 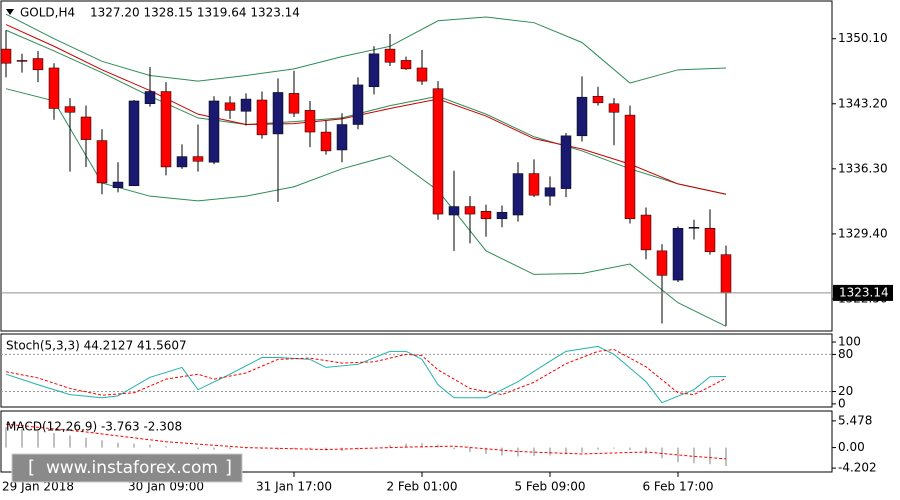 What do you see at coordinates (228, 467) in the screenshot?
I see `watermark-bracket: ]` at bounding box center [228, 467].